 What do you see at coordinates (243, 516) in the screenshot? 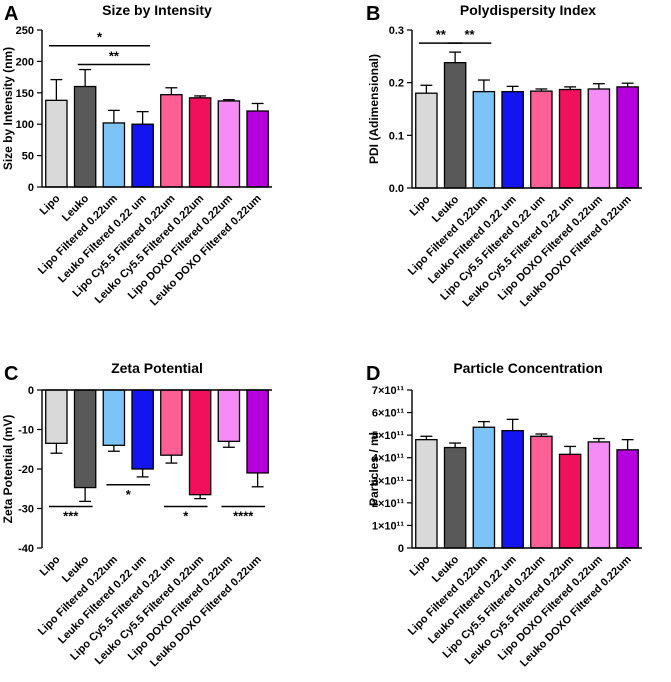
I see `significance-label: ****` at bounding box center [243, 516].